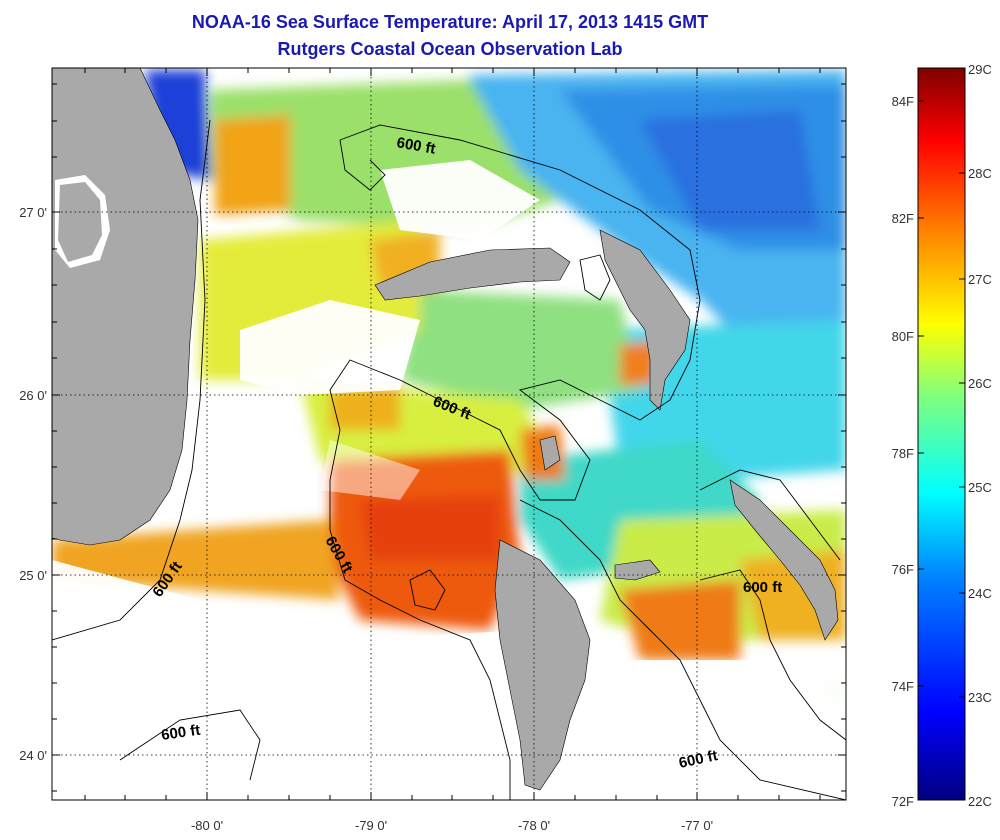 This screenshot has height=840, width=1000. I want to click on celsius-label: 27C, so click(980, 279).